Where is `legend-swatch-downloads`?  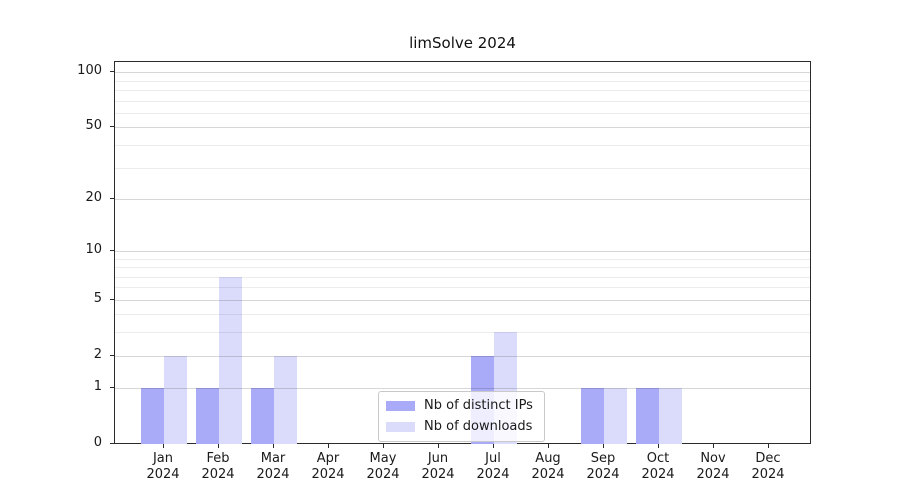
legend-swatch-downloads is located at coordinates (400, 426).